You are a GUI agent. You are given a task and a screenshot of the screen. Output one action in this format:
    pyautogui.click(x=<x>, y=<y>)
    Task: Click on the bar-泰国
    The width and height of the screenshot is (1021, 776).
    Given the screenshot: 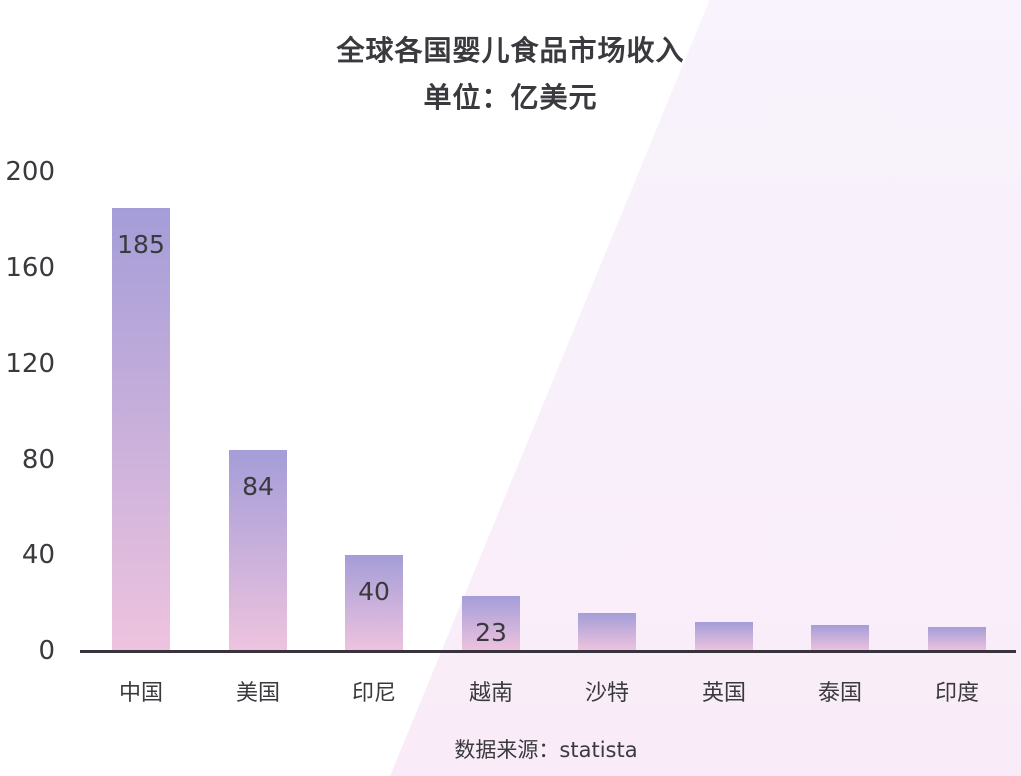 What is the action you would take?
    pyautogui.click(x=840, y=638)
    